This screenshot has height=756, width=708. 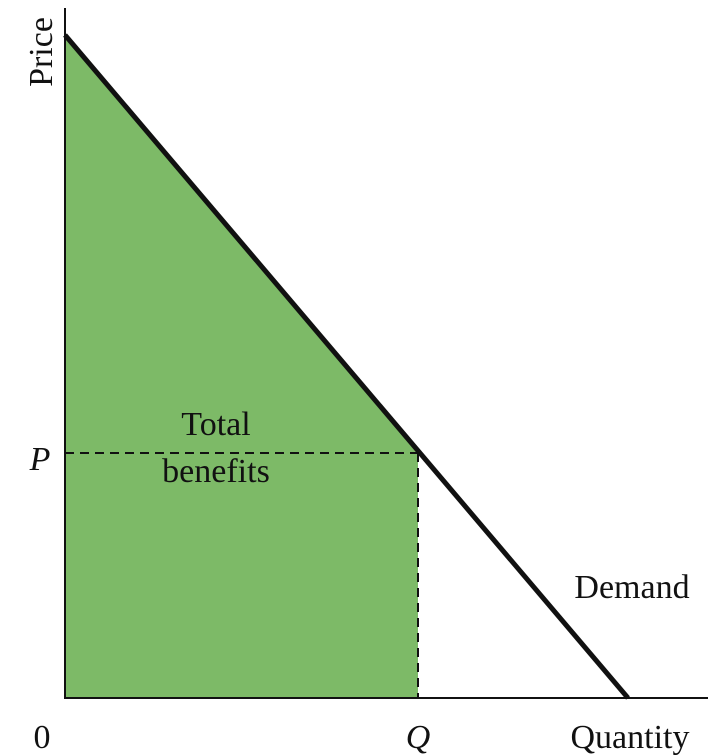 What do you see at coordinates (216, 471) in the screenshot?
I see `area-label: benefits` at bounding box center [216, 471].